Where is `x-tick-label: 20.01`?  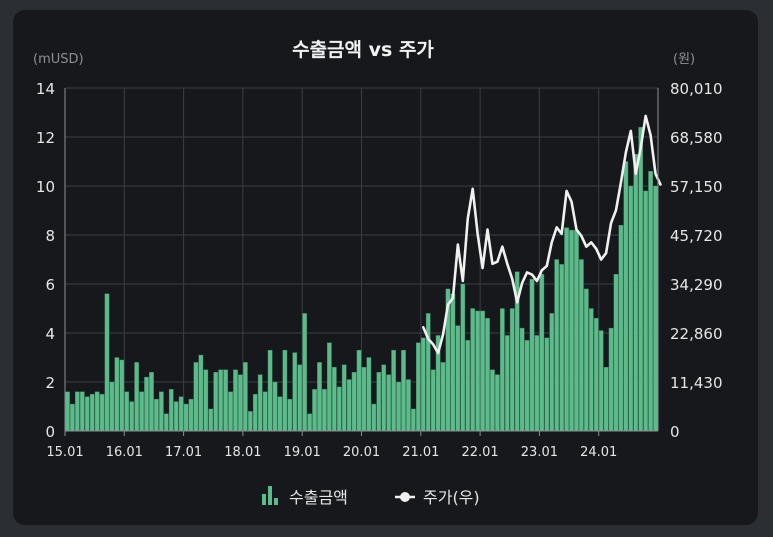 x-tick-label: 20.01 is located at coordinates (361, 452).